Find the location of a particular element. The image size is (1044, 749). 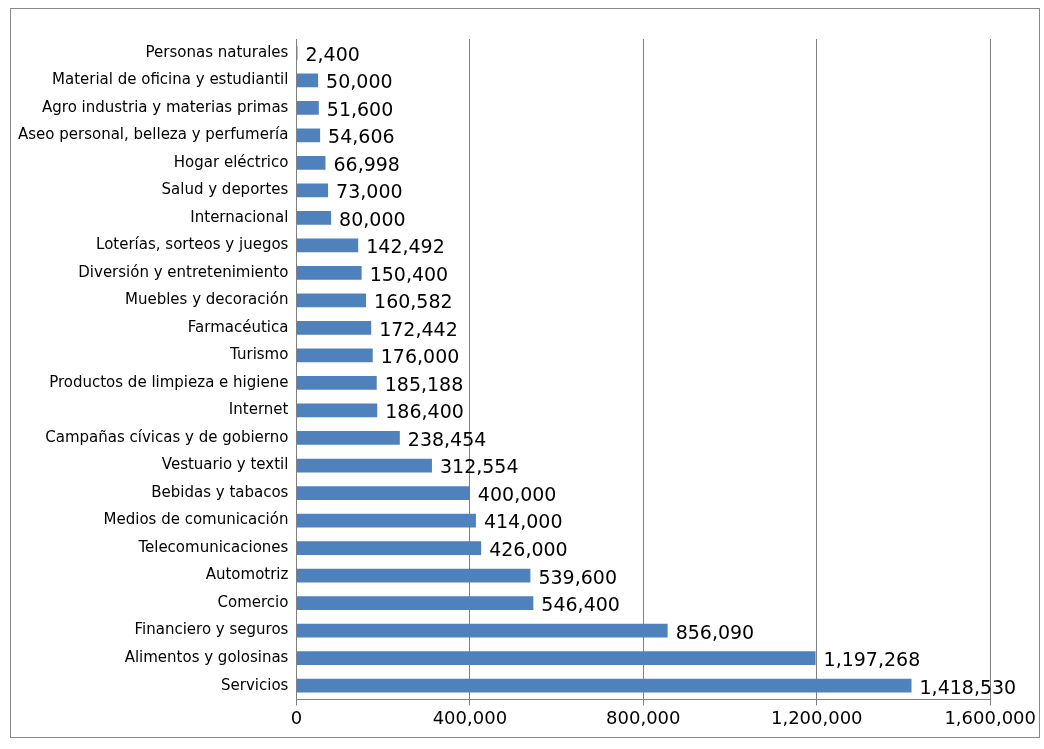

data-label: 856,090 is located at coordinates (715, 631).